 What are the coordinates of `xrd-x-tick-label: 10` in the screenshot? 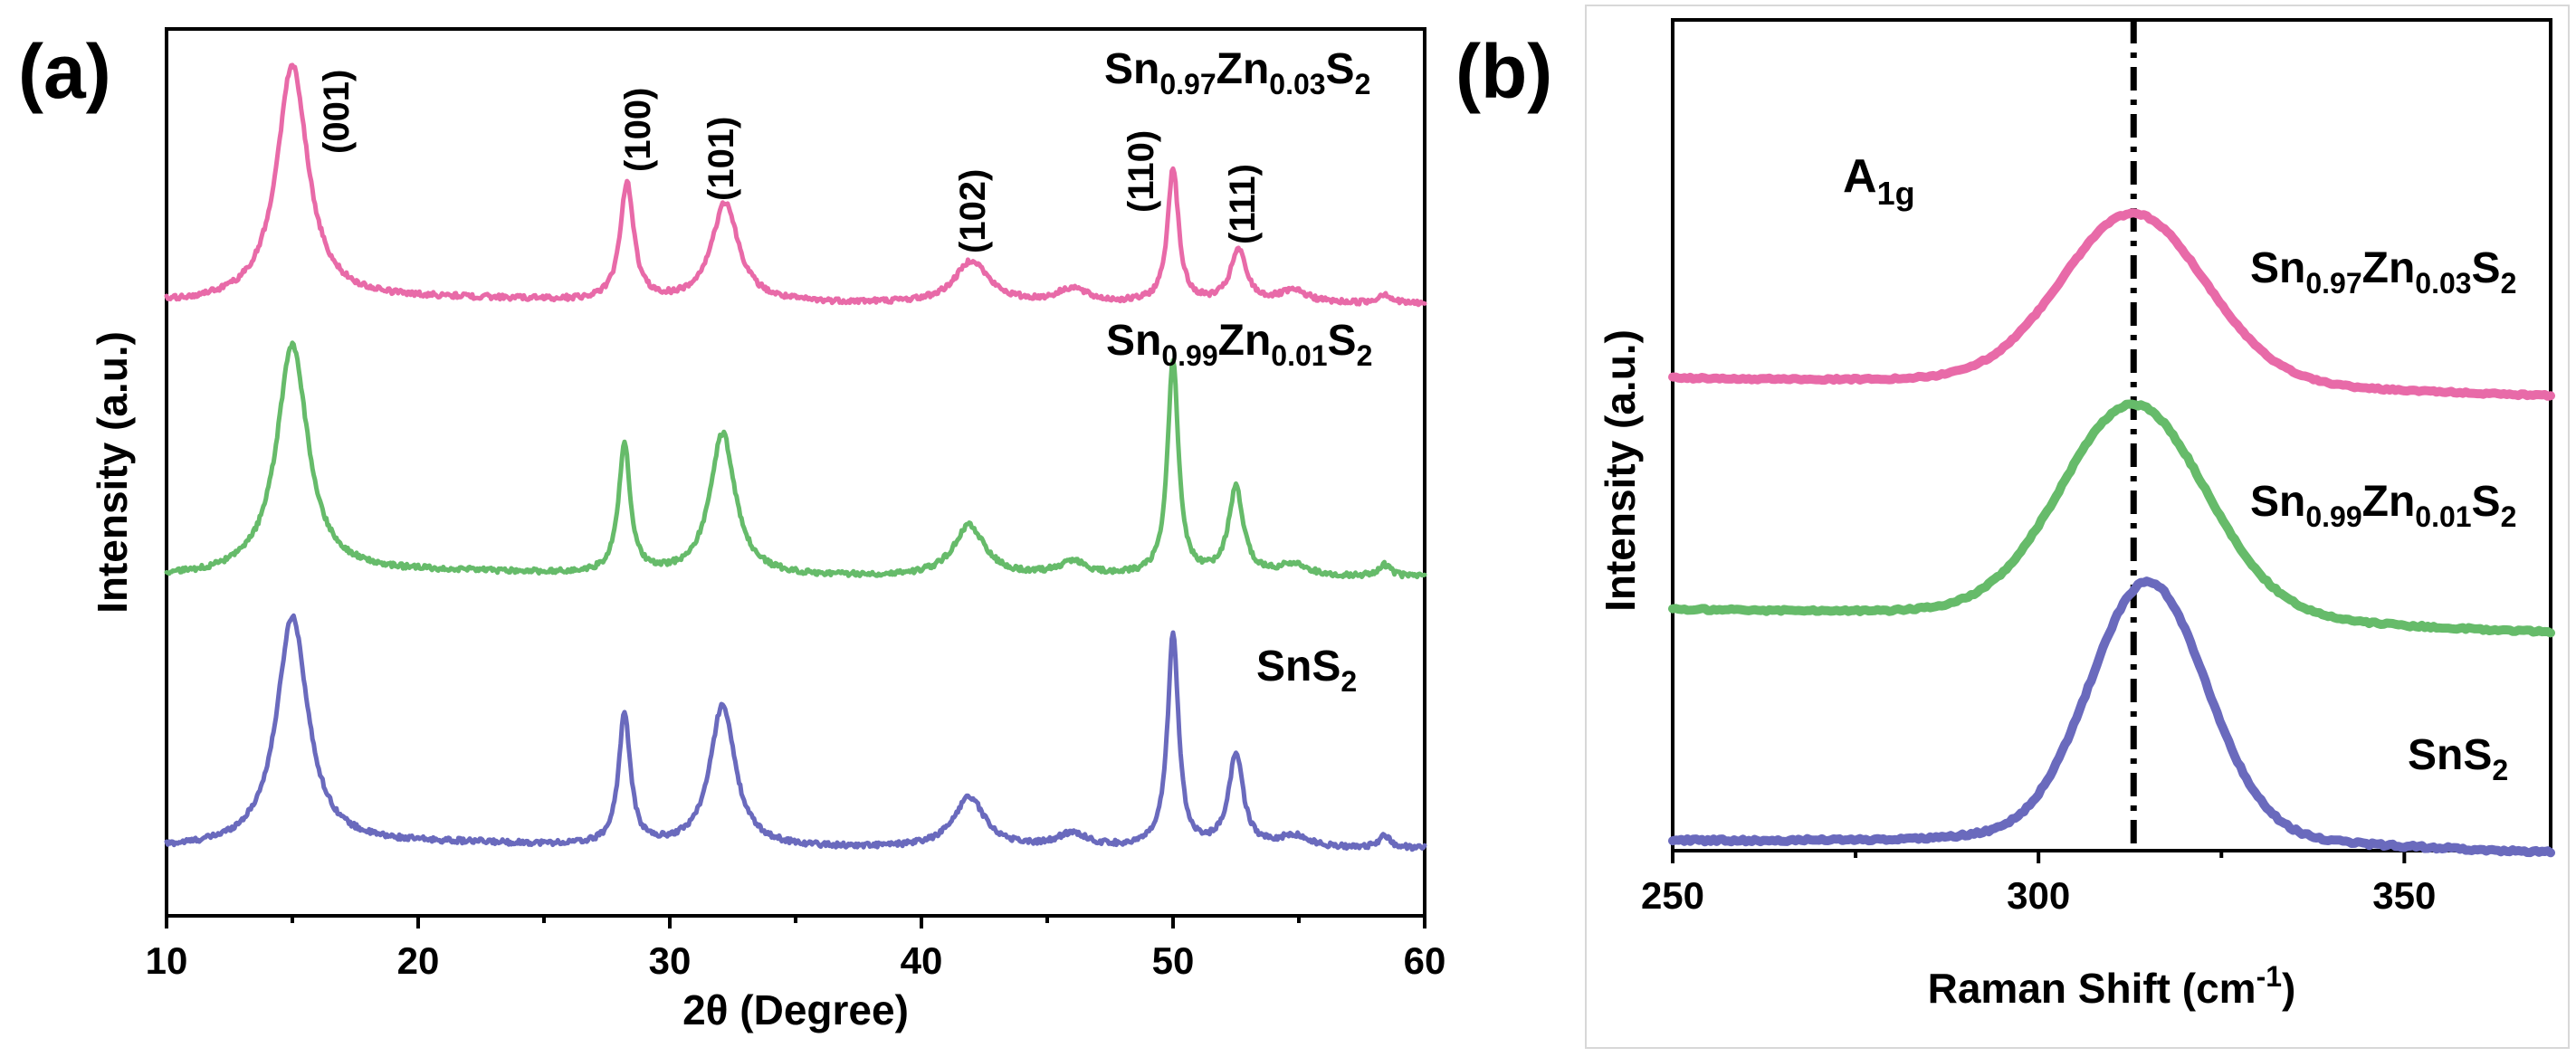 It's located at (167, 960).